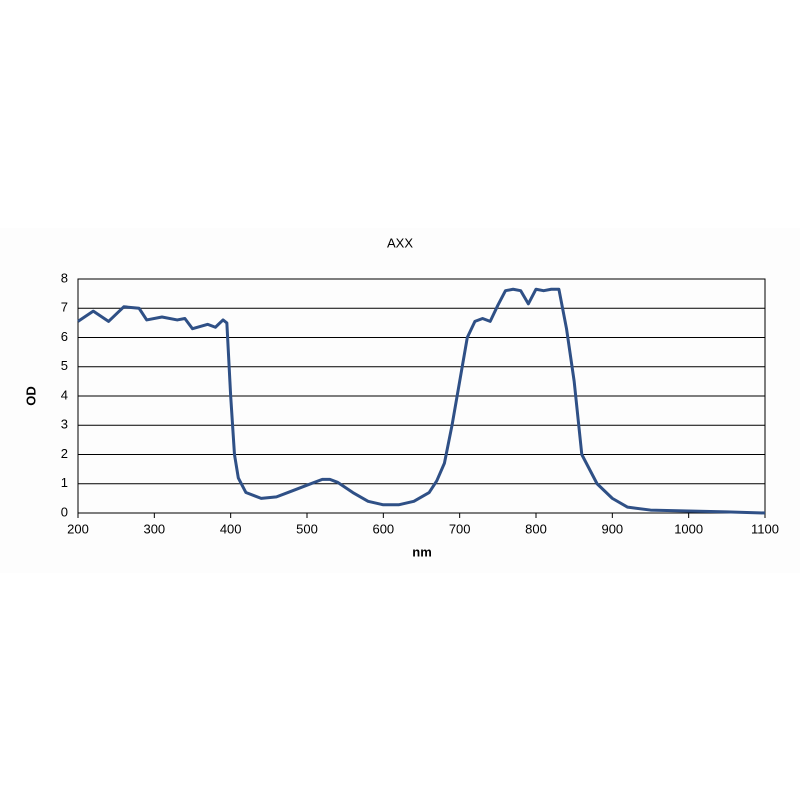 Image resolution: width=800 pixels, height=800 pixels. I want to click on x-tick-label: 700, so click(460, 528).